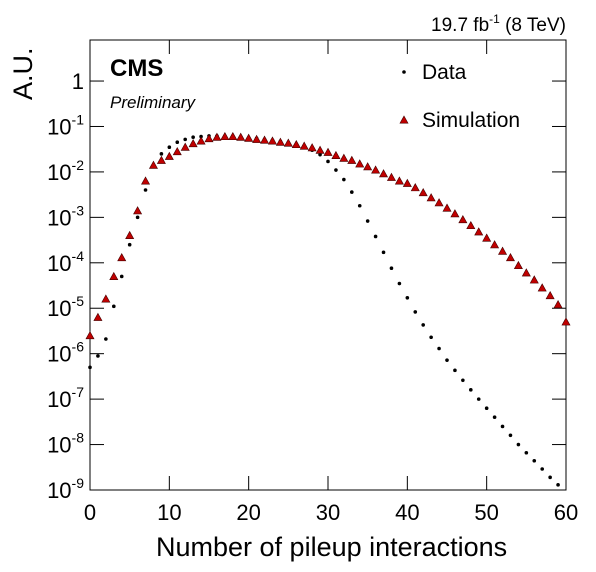 The height and width of the screenshot is (572, 596). What do you see at coordinates (331, 547) in the screenshot?
I see `x-axis-label: Number of pileup interactions` at bounding box center [331, 547].